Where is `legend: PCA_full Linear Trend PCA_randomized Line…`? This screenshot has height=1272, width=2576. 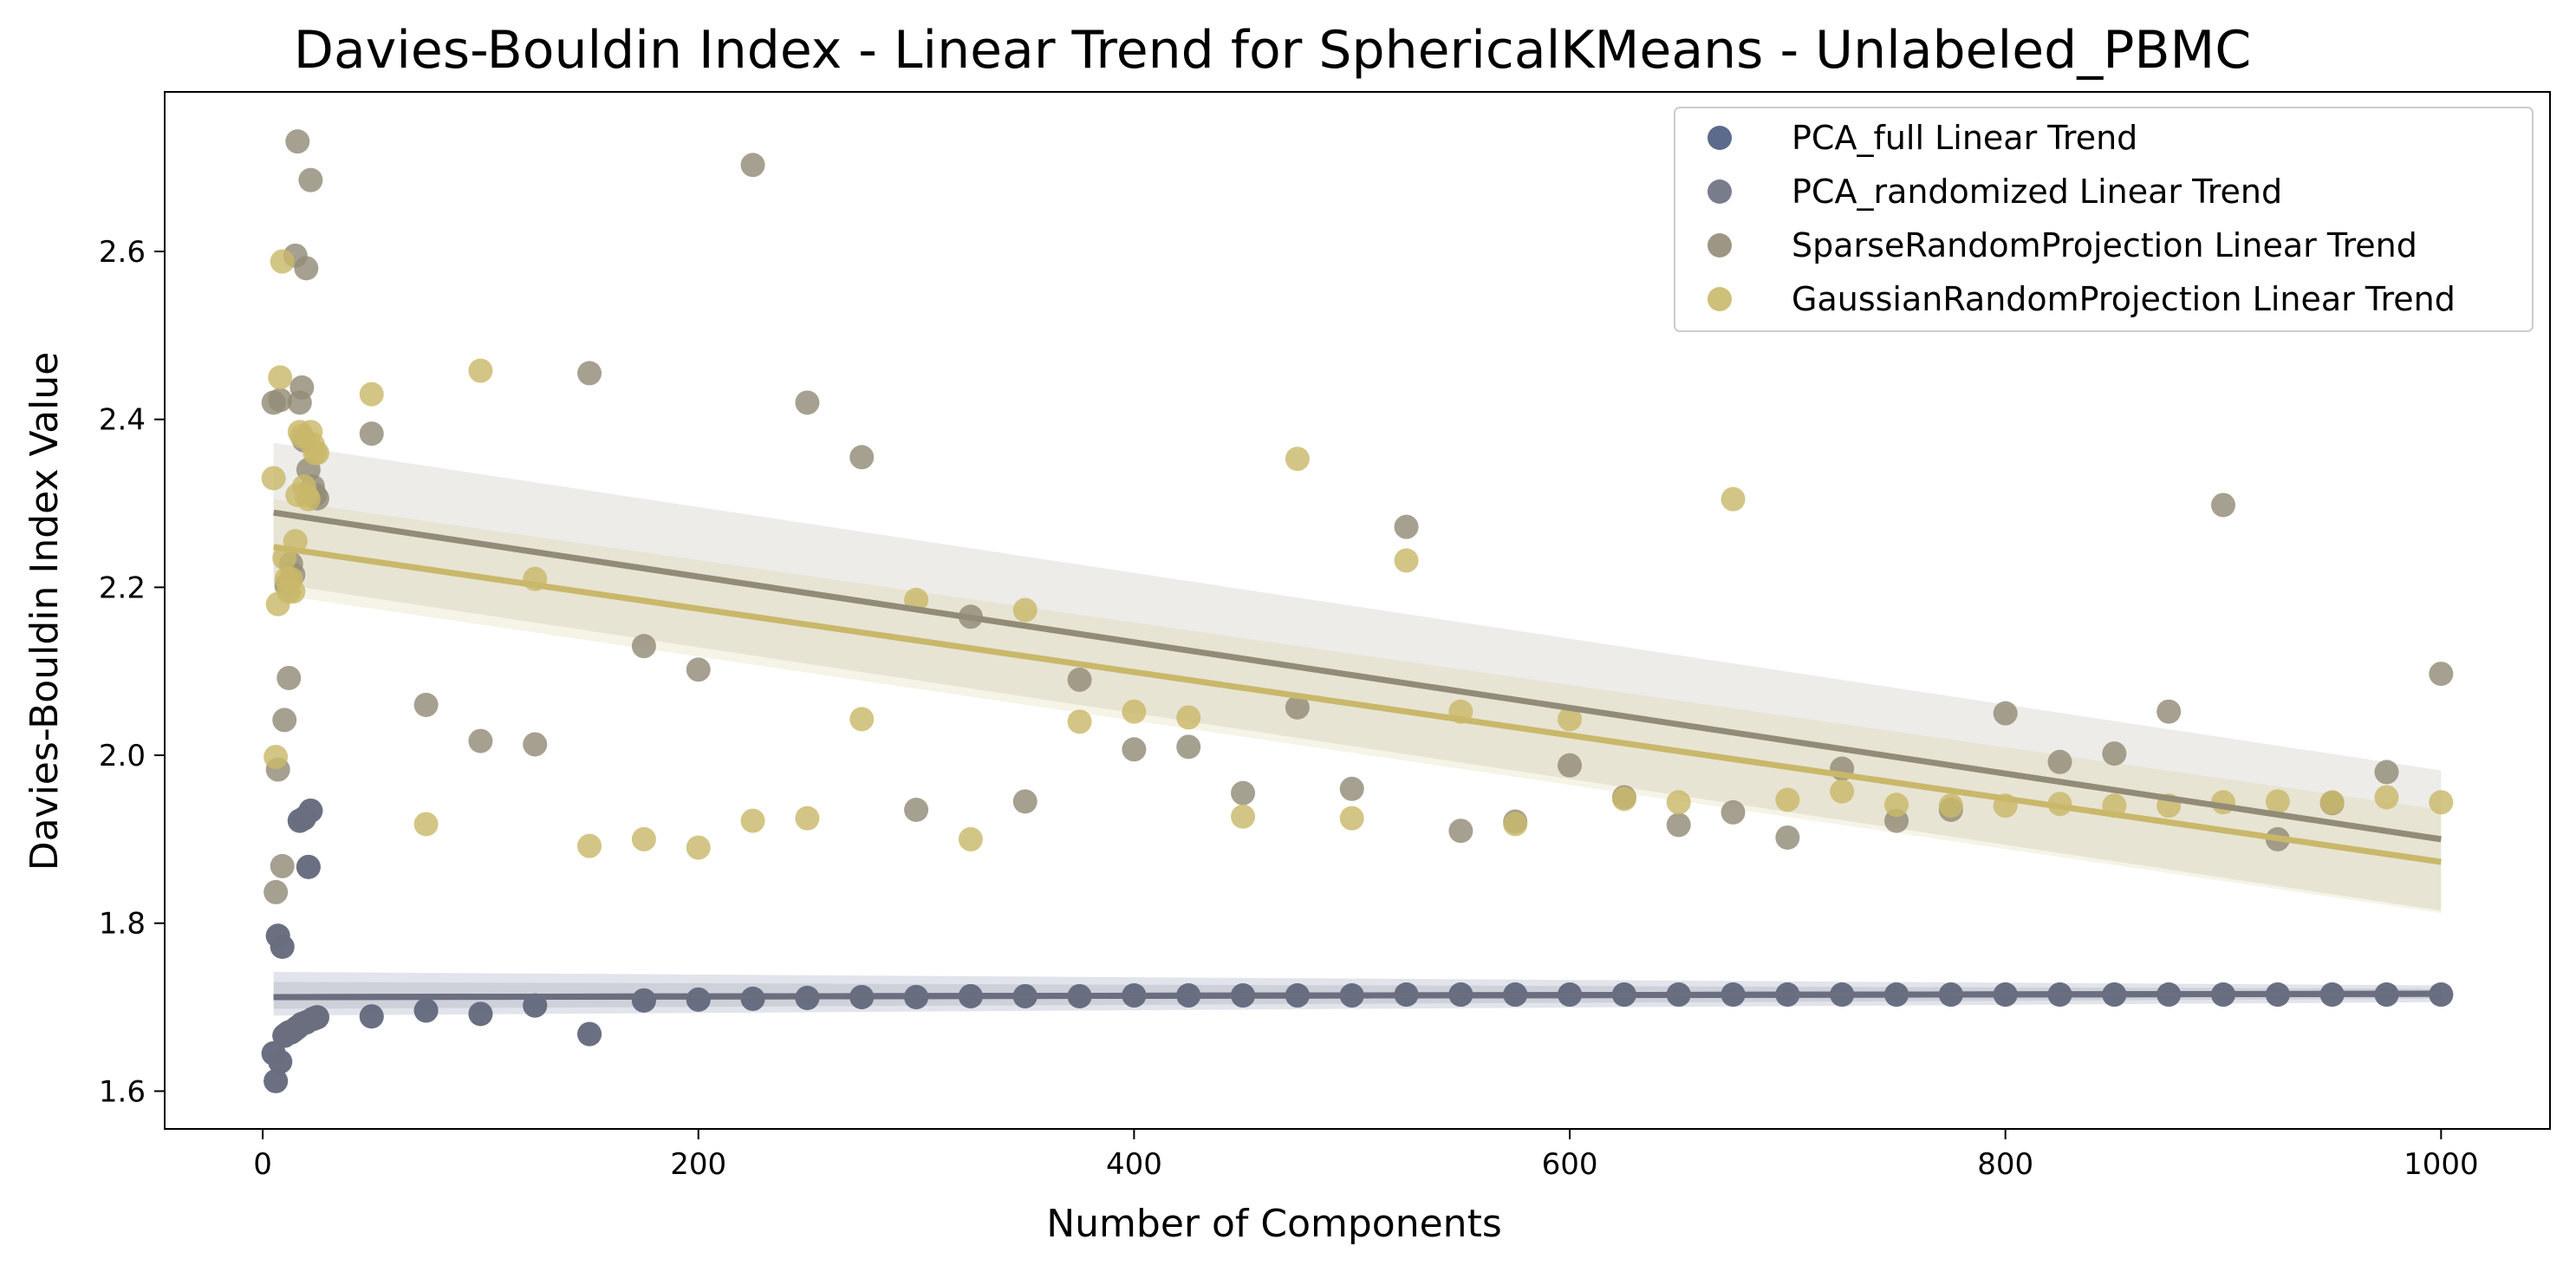
legend: PCA_full Linear Trend PCA_randomized Line… is located at coordinates (2104, 219).